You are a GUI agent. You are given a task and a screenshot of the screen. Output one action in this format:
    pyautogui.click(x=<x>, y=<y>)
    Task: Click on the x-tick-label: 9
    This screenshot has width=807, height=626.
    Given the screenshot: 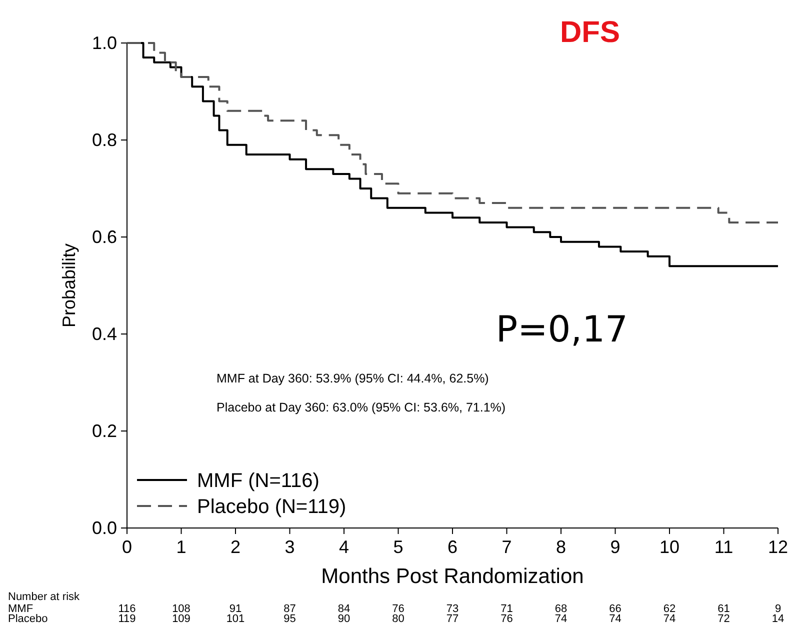 What is the action you would take?
    pyautogui.click(x=615, y=547)
    